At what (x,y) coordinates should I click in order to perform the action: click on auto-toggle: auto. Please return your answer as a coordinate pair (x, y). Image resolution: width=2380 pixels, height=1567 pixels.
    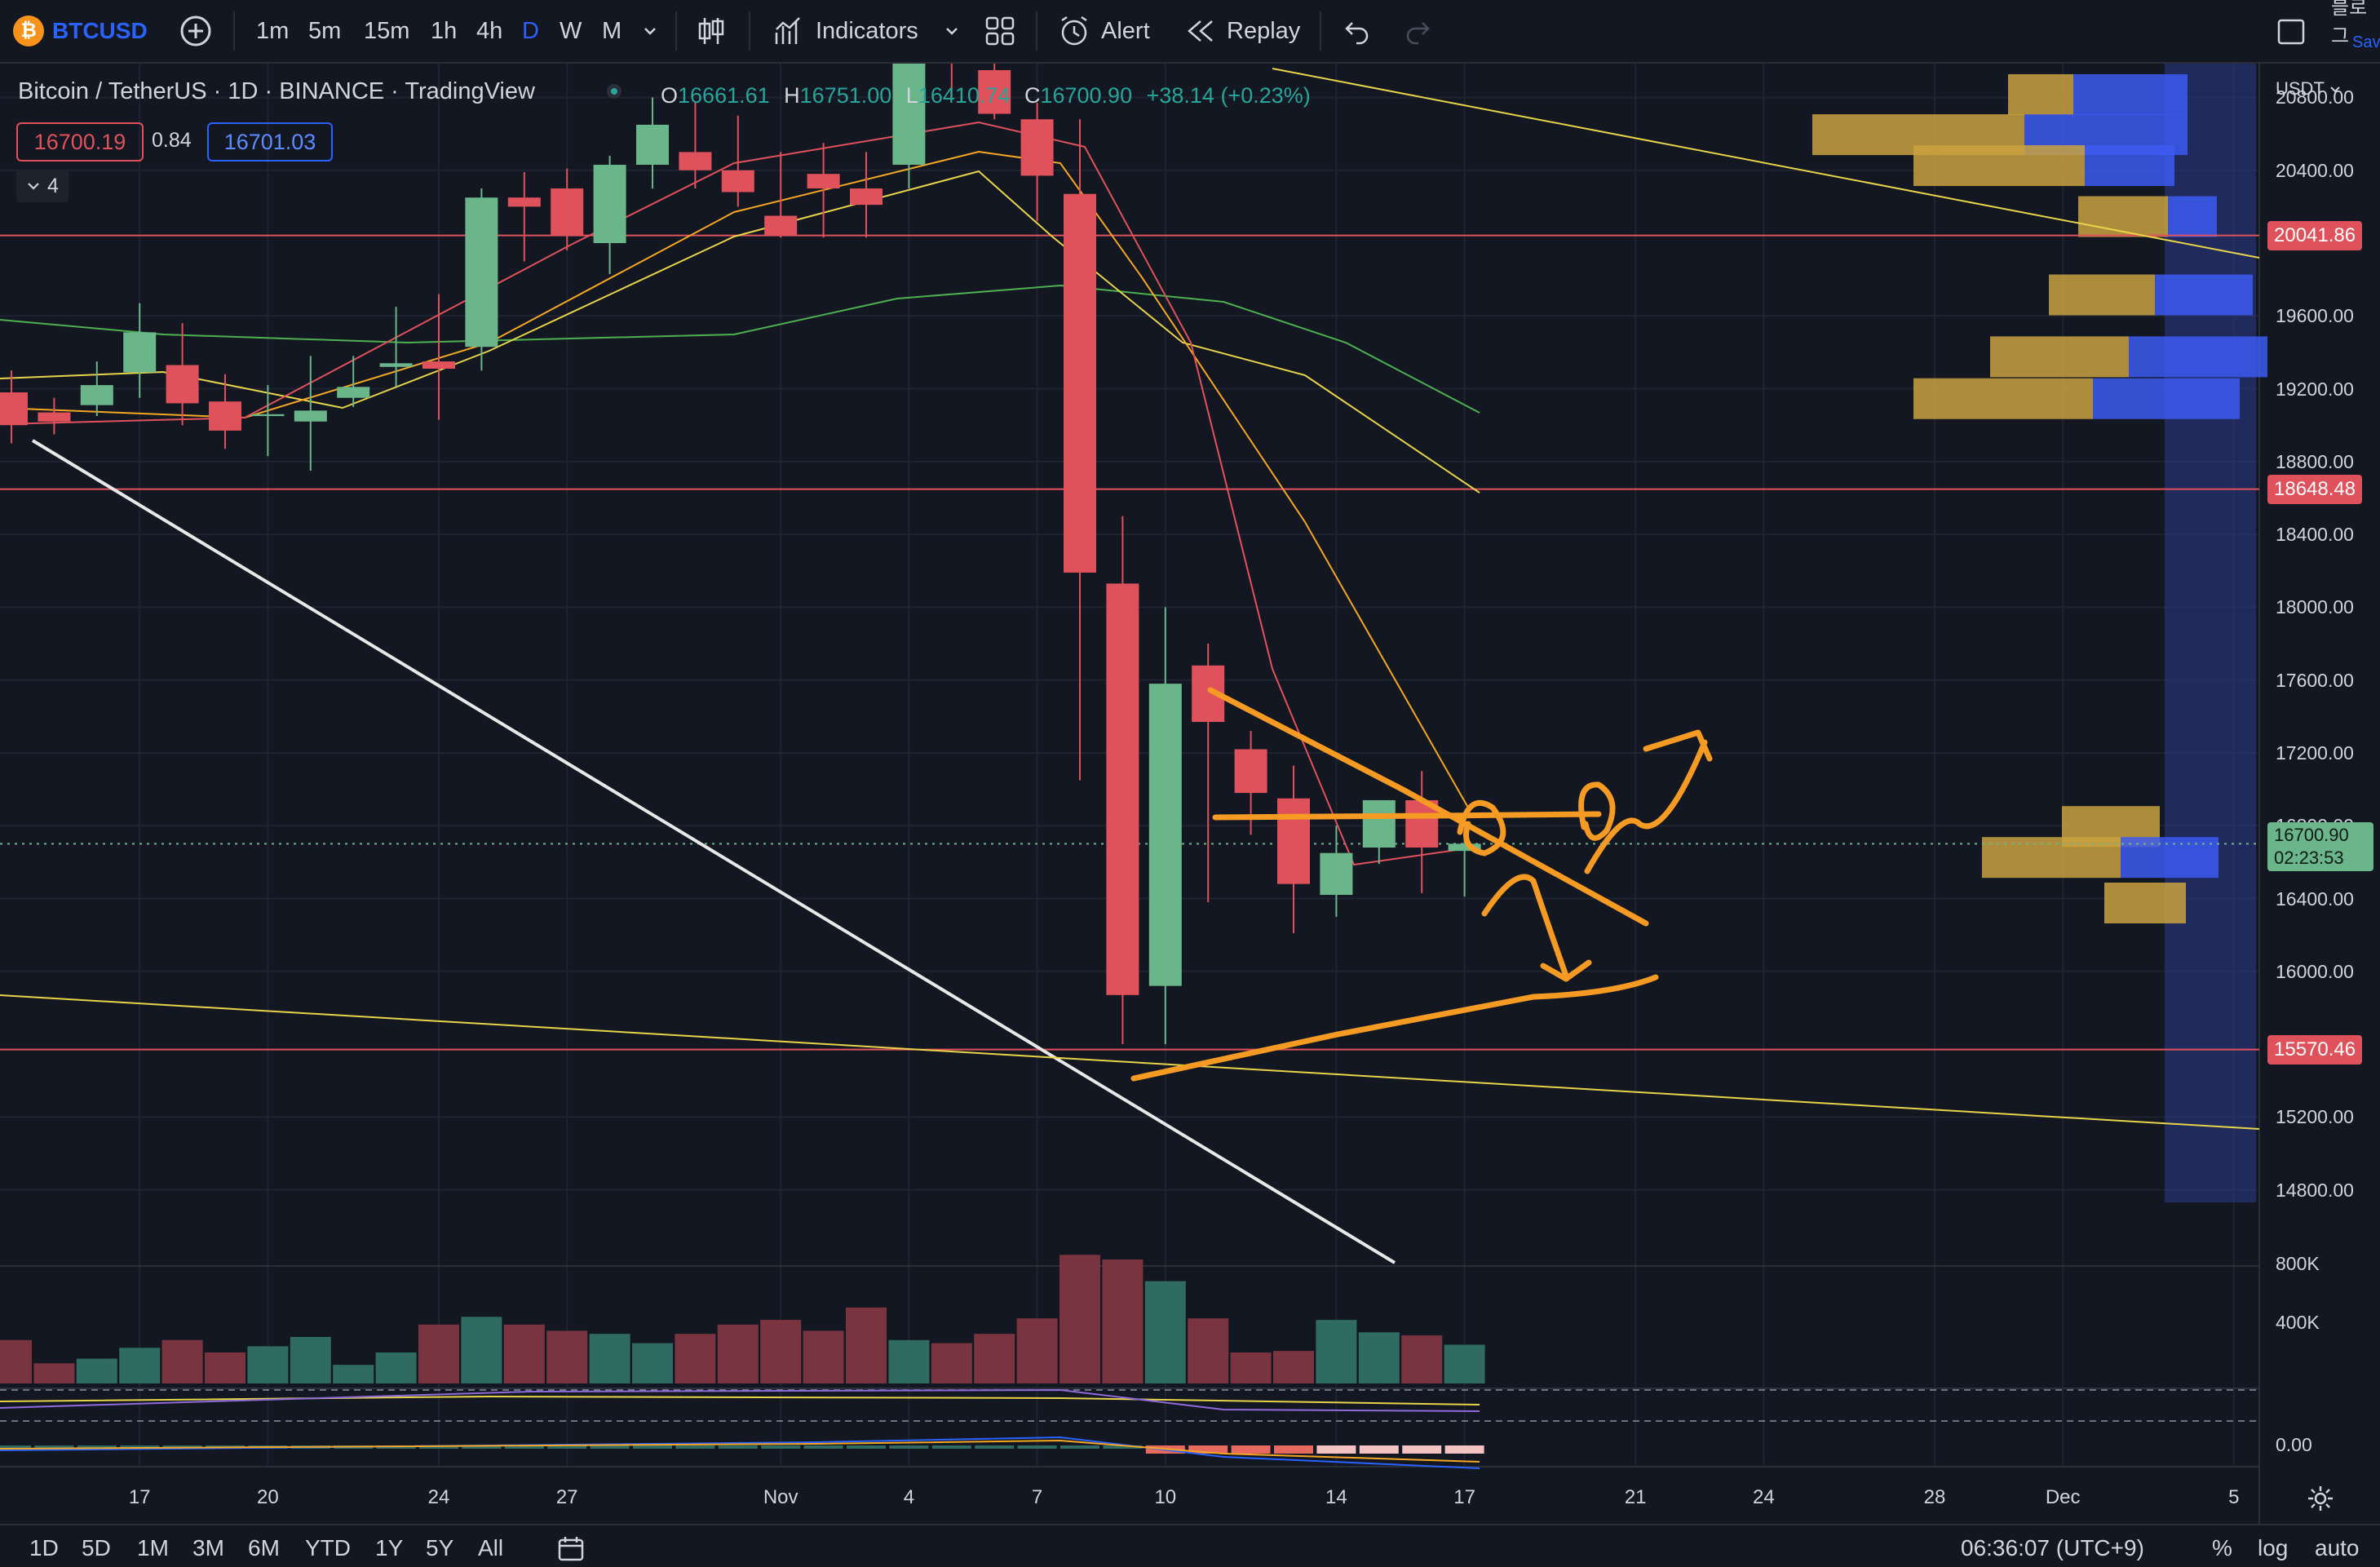
    Looking at the image, I should click on (2338, 1547).